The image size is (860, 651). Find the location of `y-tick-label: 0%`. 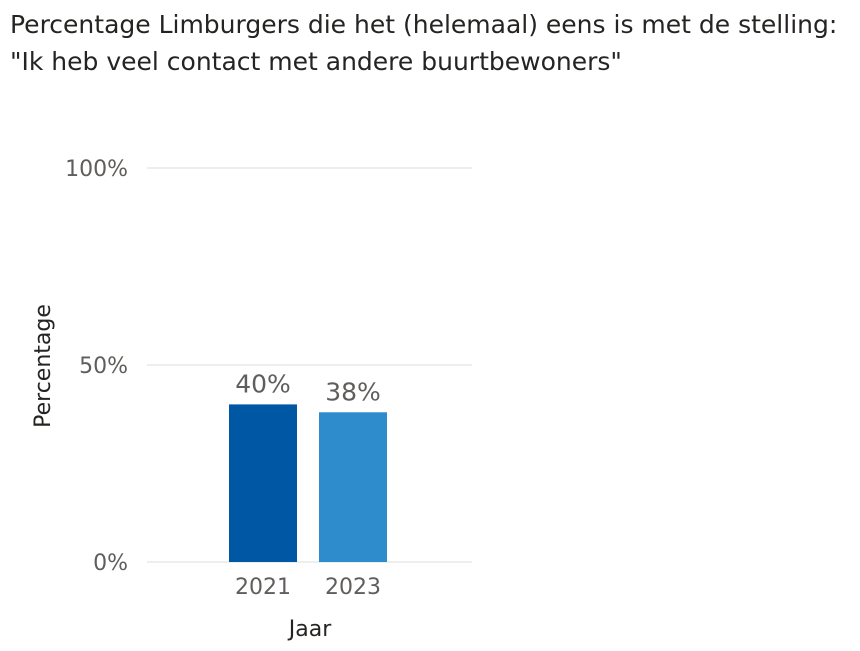

y-tick-label: 0% is located at coordinates (110, 563).